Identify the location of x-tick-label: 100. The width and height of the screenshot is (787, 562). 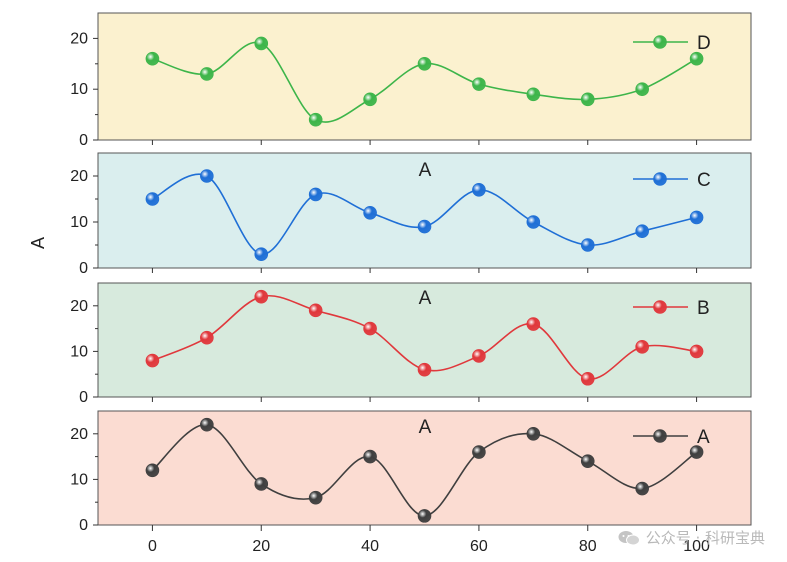
(696, 546).